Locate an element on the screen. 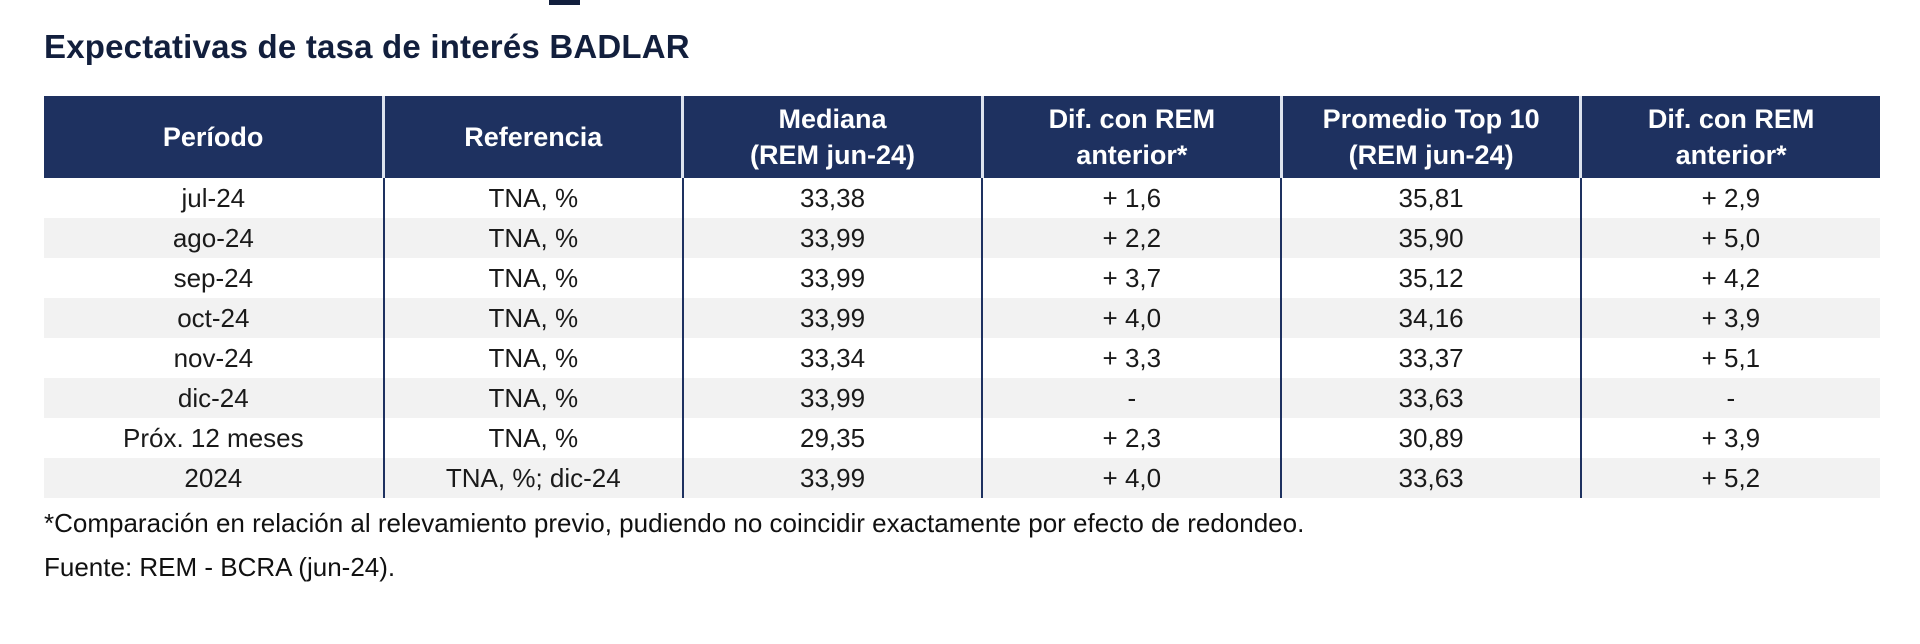 The image size is (1920, 644). table-cell: + 2,2 is located at coordinates (1131, 238).